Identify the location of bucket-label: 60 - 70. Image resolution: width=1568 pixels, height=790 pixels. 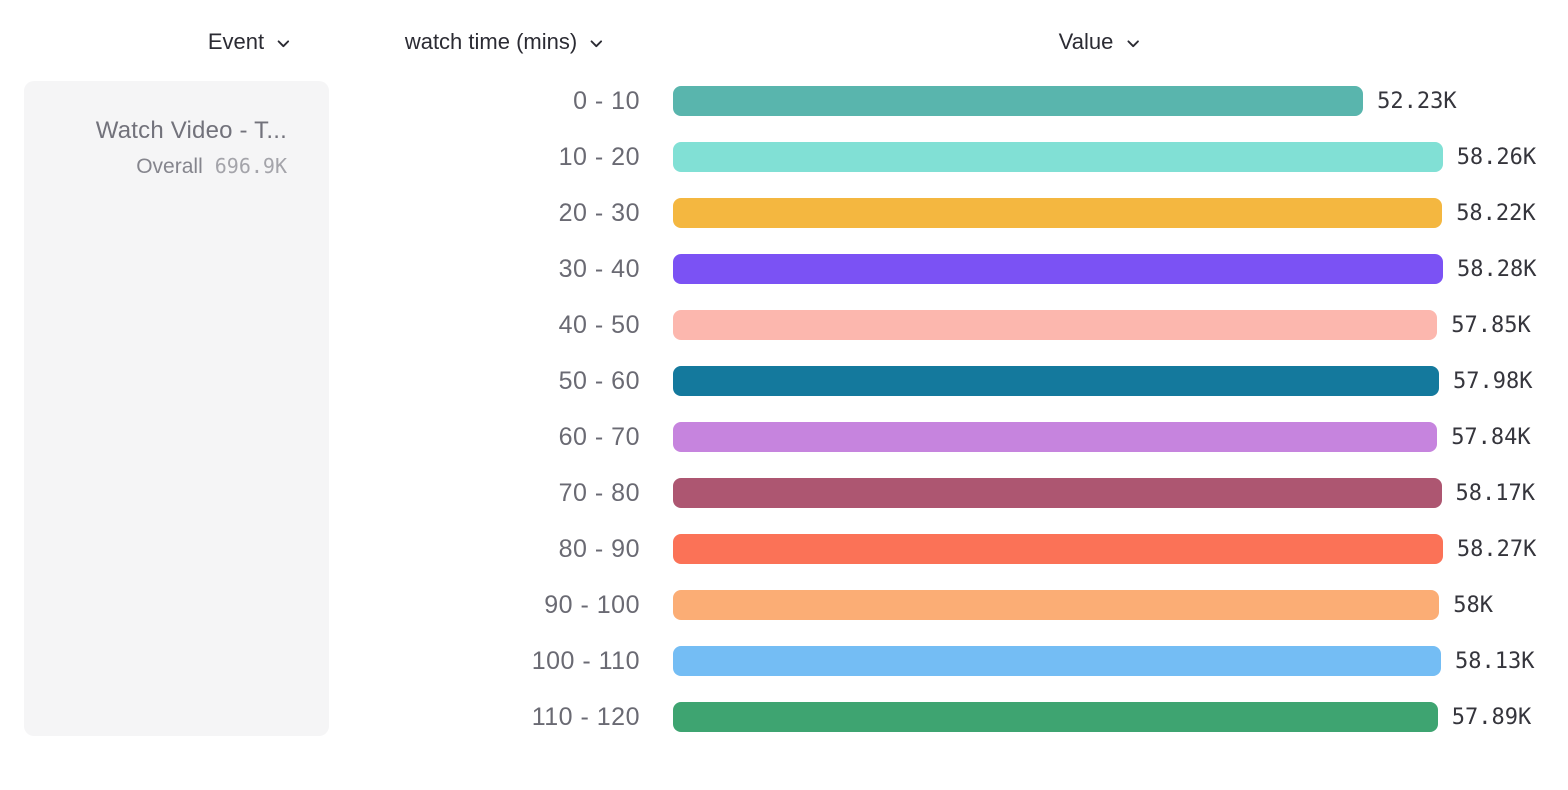
(599, 436).